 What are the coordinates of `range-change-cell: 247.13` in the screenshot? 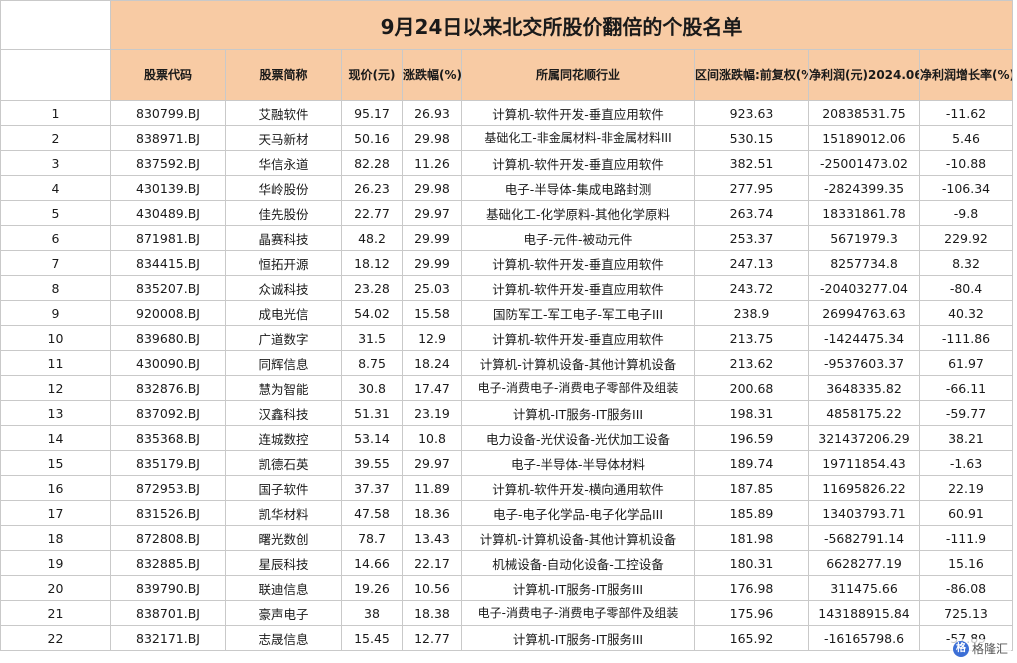 It's located at (751, 263).